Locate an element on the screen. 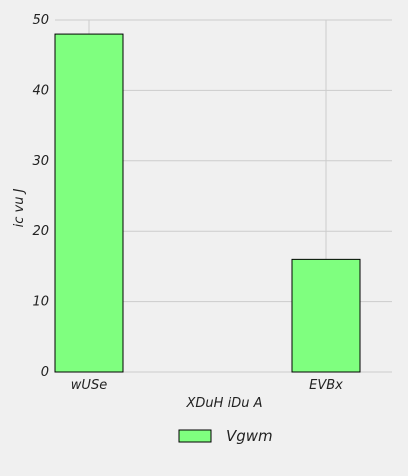 This screenshot has height=476, width=408. y-axis-ticks: 0 10 20 30 40 50 is located at coordinates (40, 196).